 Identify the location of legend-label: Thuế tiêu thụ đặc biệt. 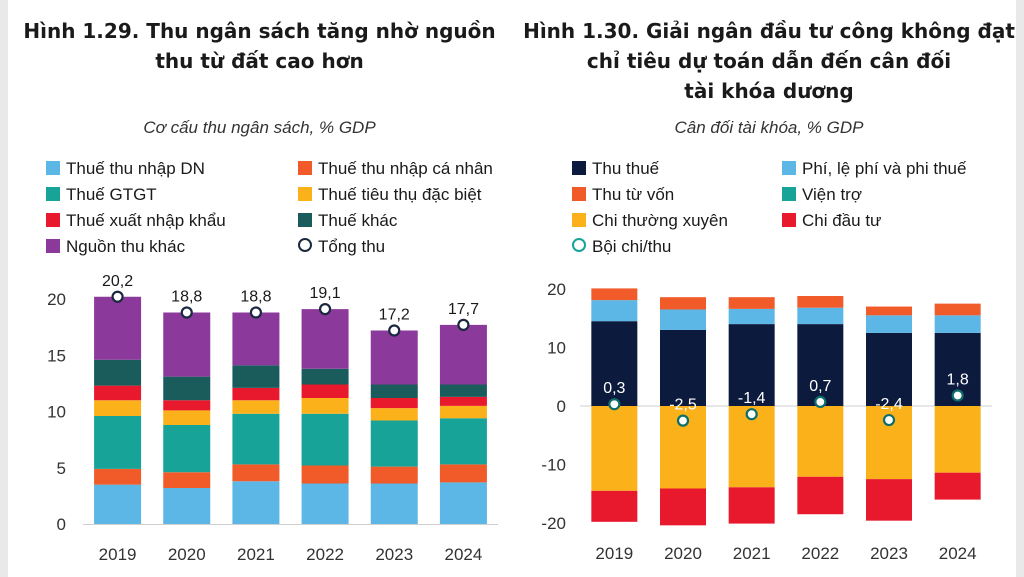
(400, 194).